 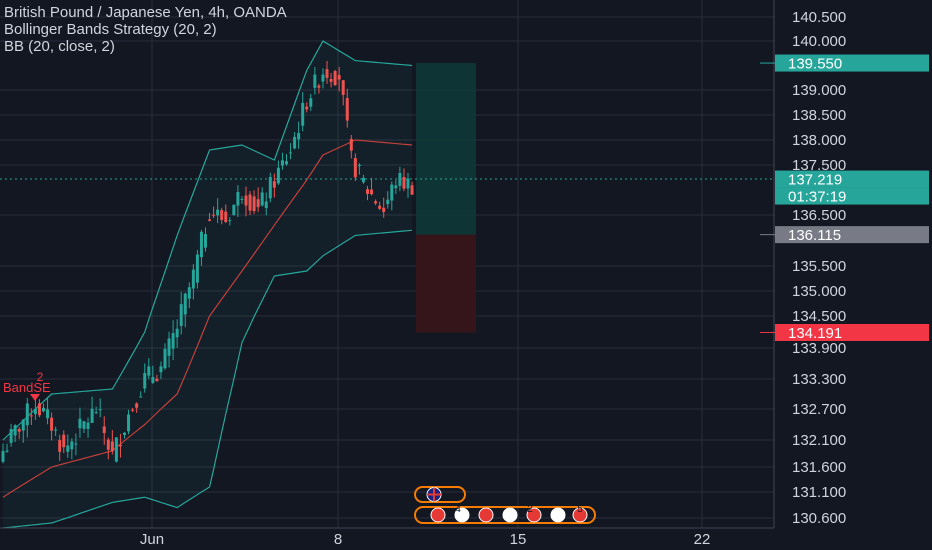 I want to click on indicator-label: BB (20, close, 2), so click(x=59, y=46).